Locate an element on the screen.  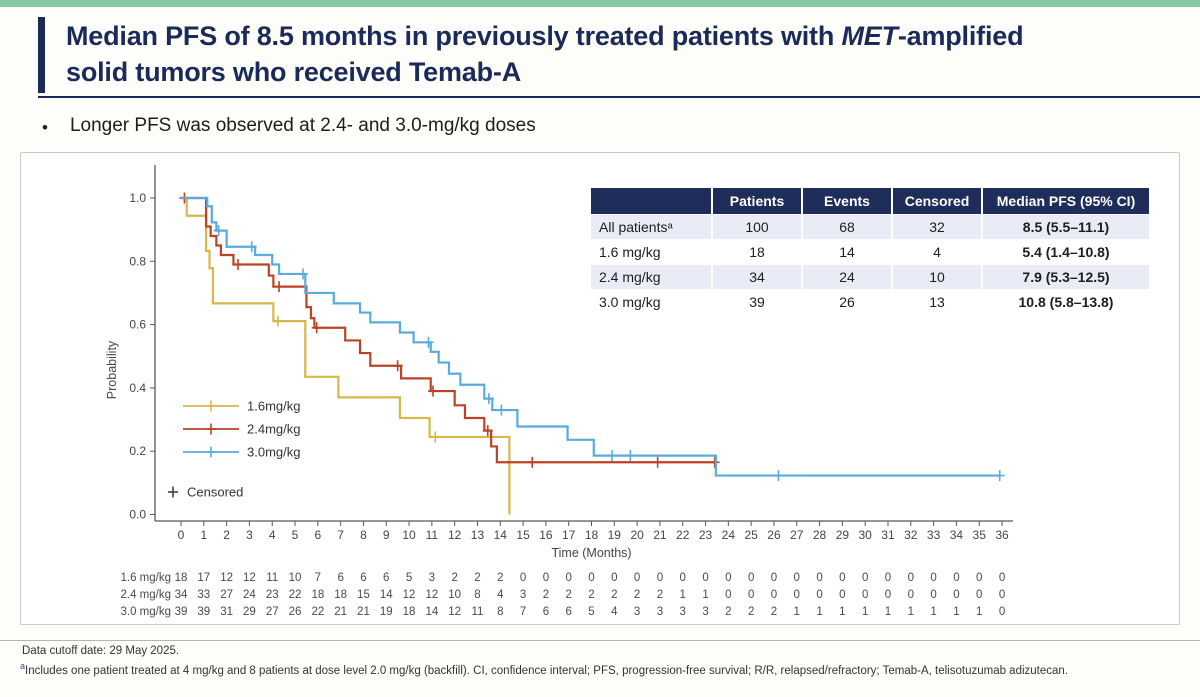
stats-row: 3.0 mg/kg 39 26 13 10.8 (5.8–13.8) is located at coordinates (870, 302).